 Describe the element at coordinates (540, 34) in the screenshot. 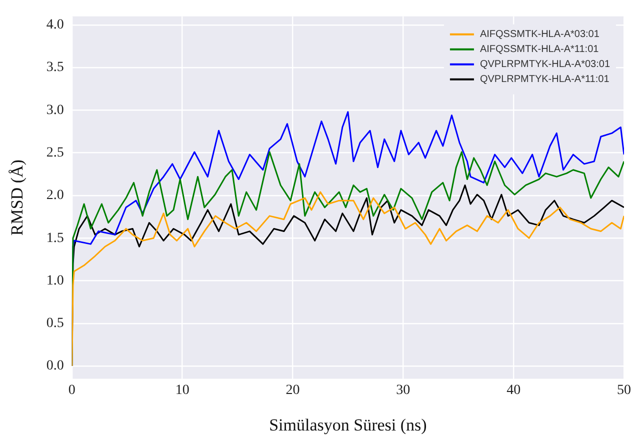

I see `legend-label: AIFQSSMTK-HLA-A*03:01` at that location.